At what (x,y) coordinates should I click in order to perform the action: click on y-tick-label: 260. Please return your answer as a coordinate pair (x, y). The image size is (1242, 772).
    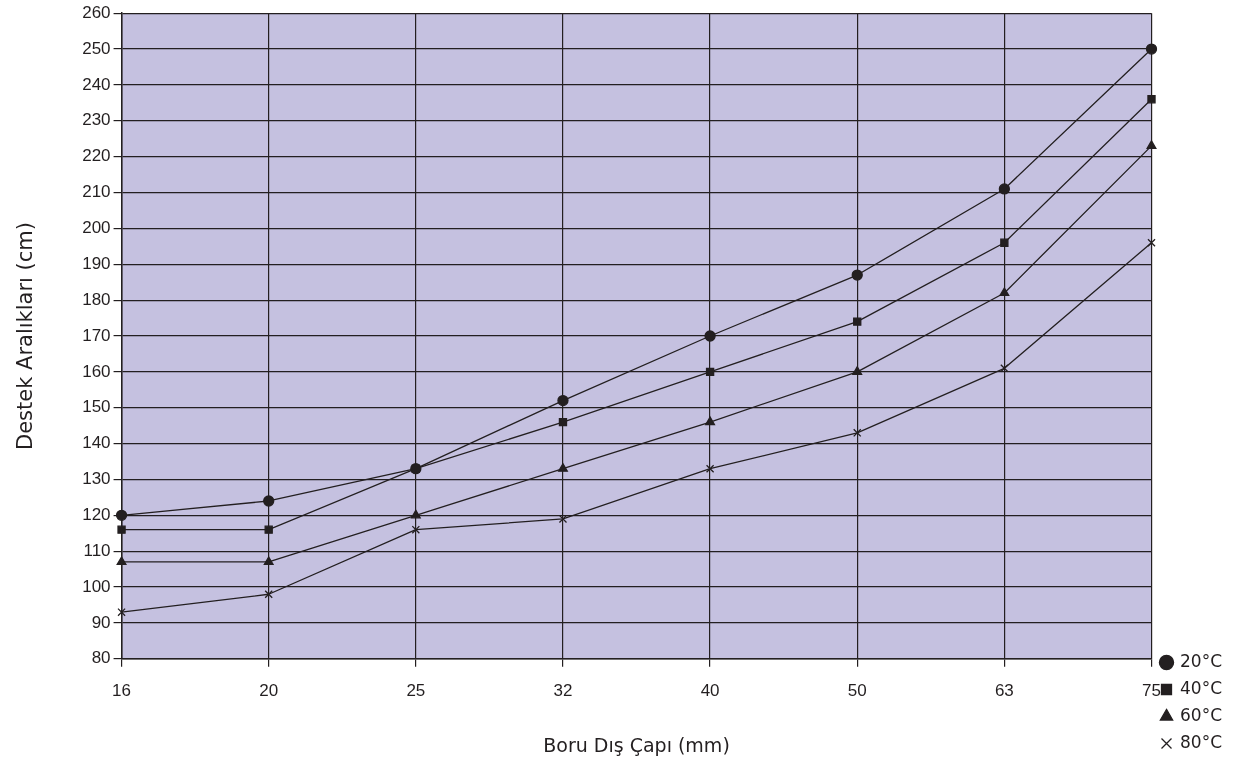
    Looking at the image, I should click on (96, 12).